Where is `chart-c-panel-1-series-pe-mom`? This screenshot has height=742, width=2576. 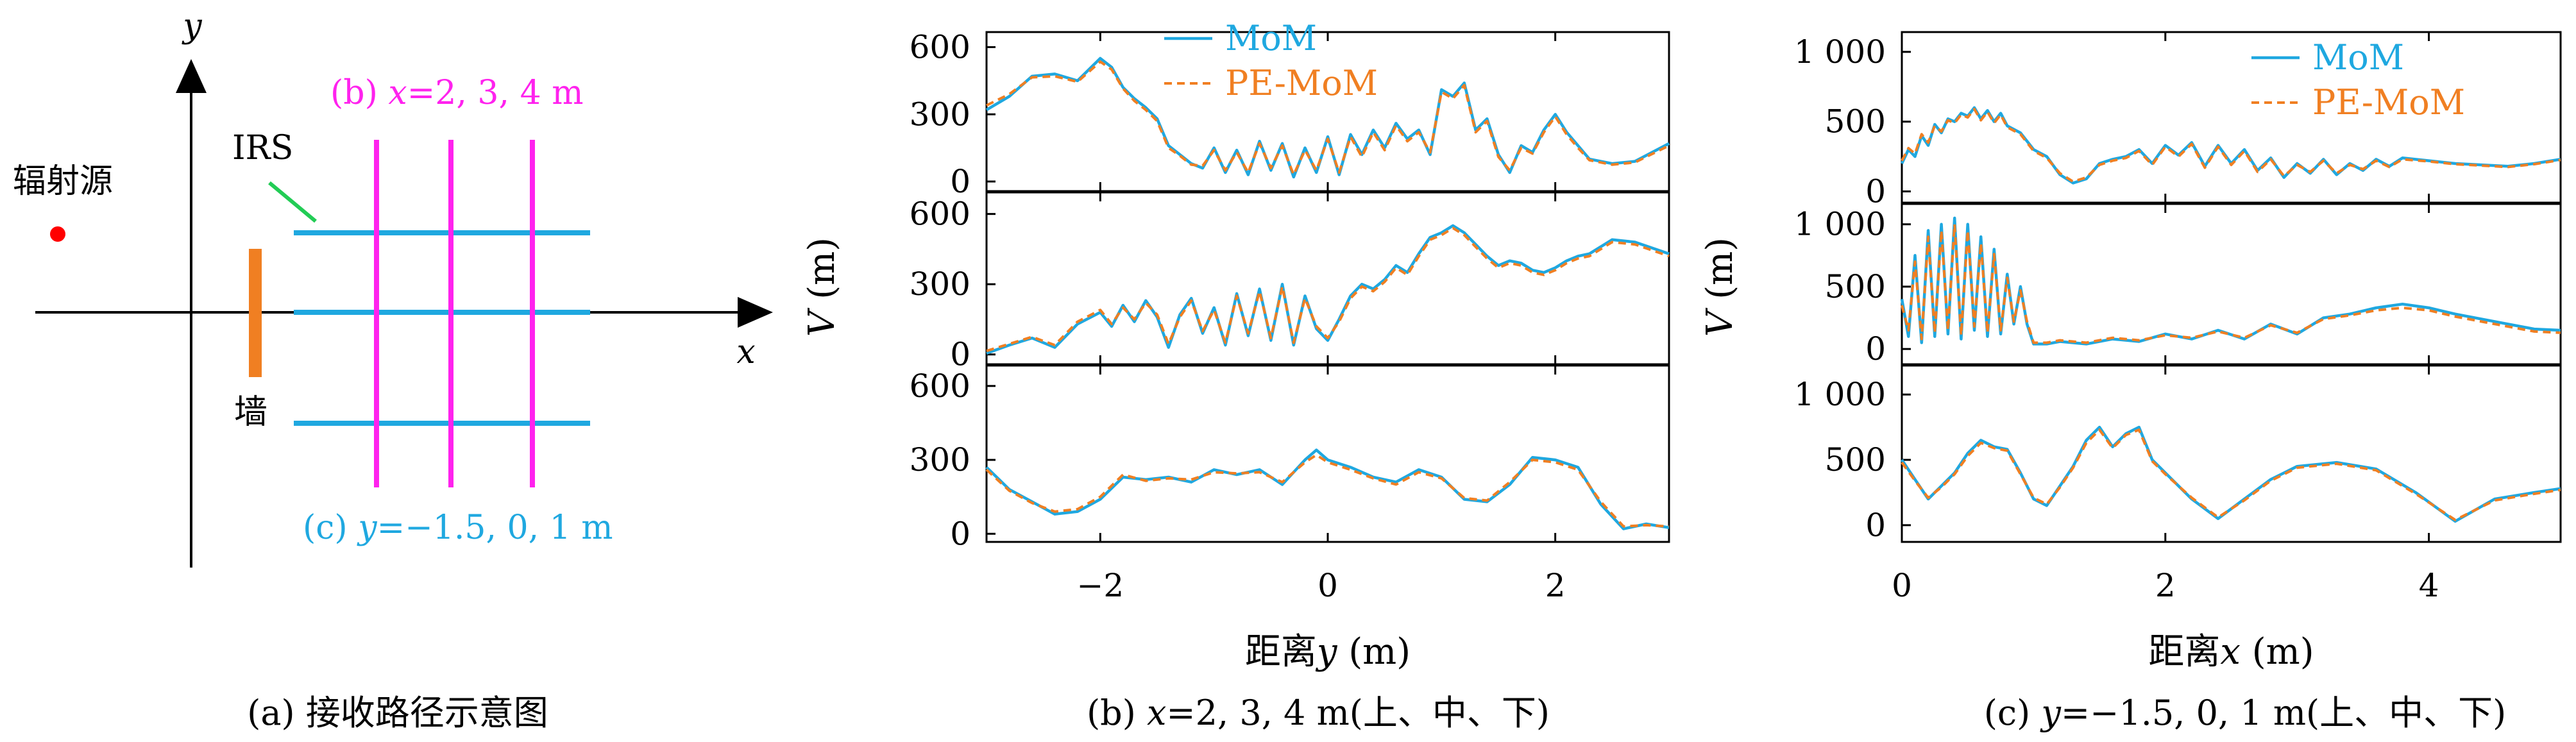 chart-c-panel-1-series-pe-mom is located at coordinates (2231, 145).